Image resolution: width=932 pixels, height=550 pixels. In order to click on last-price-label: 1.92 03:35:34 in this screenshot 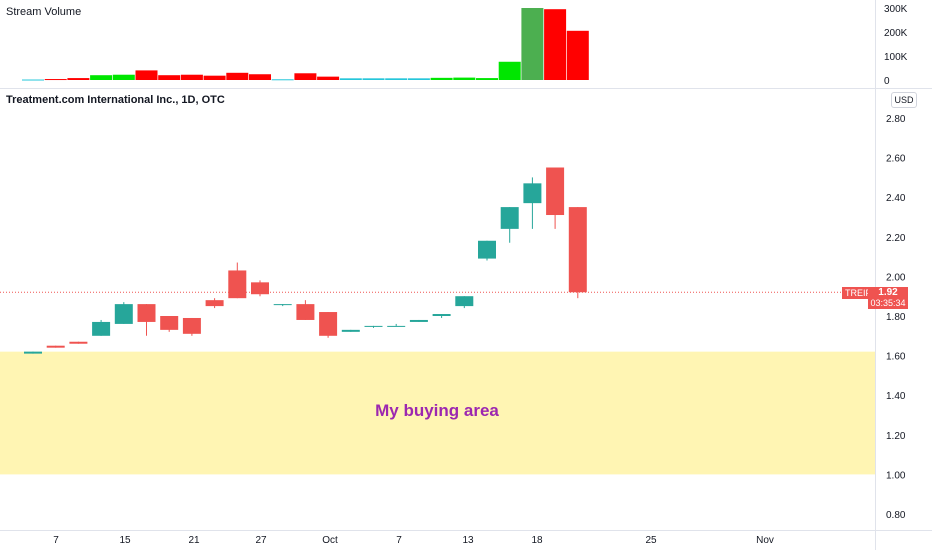, I will do `click(888, 298)`.